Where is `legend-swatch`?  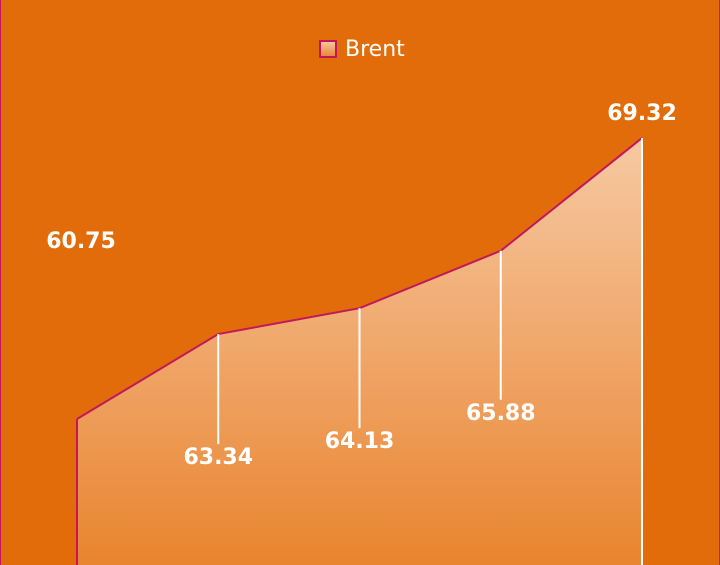 legend-swatch is located at coordinates (328, 49).